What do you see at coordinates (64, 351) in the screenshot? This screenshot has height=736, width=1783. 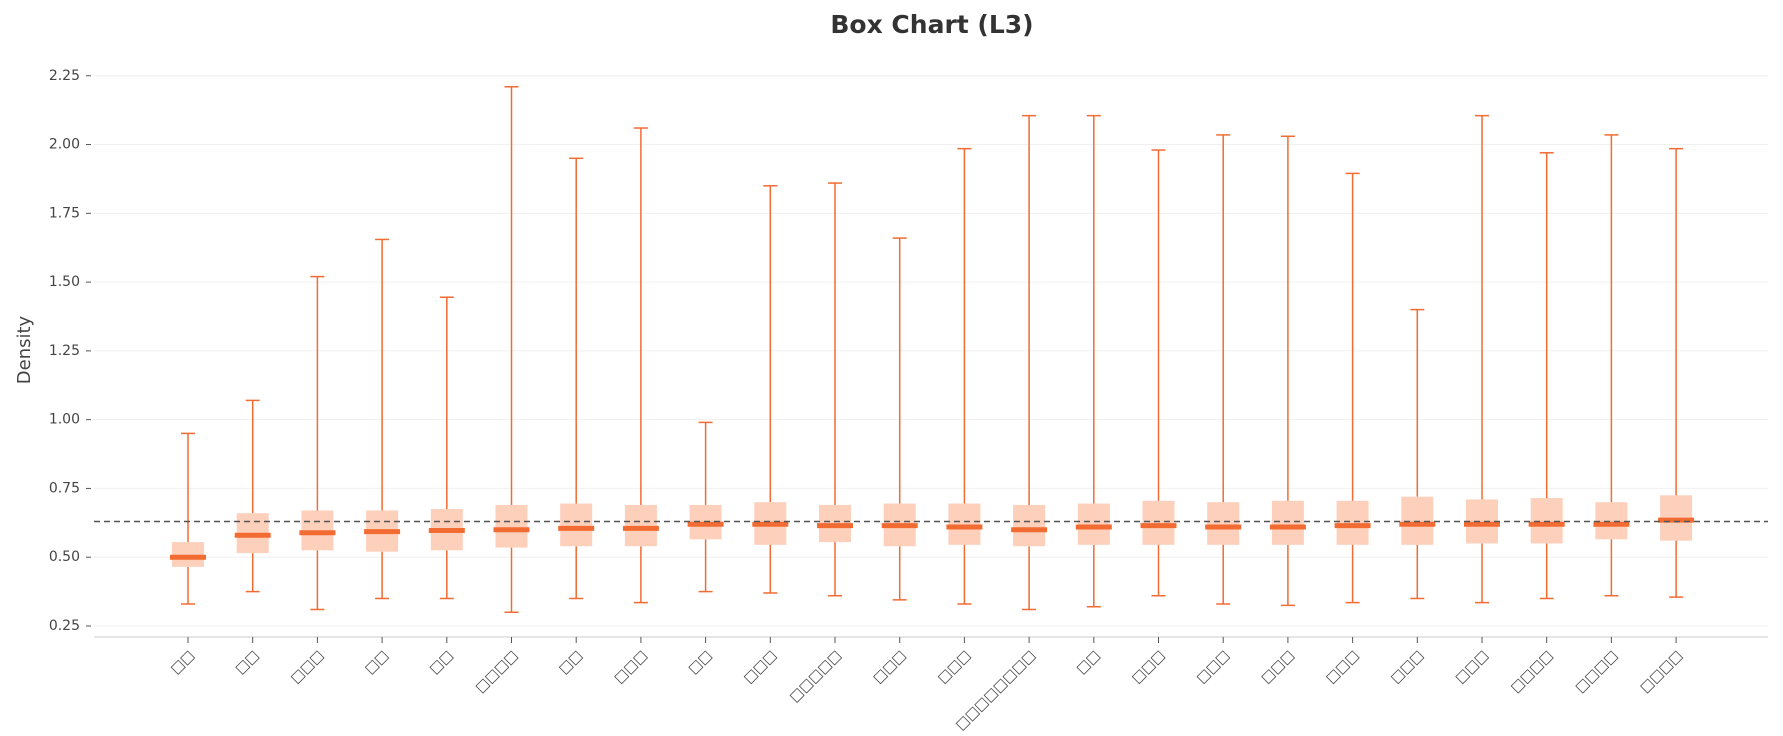 I see `y-tick-label: 1.25` at bounding box center [64, 351].